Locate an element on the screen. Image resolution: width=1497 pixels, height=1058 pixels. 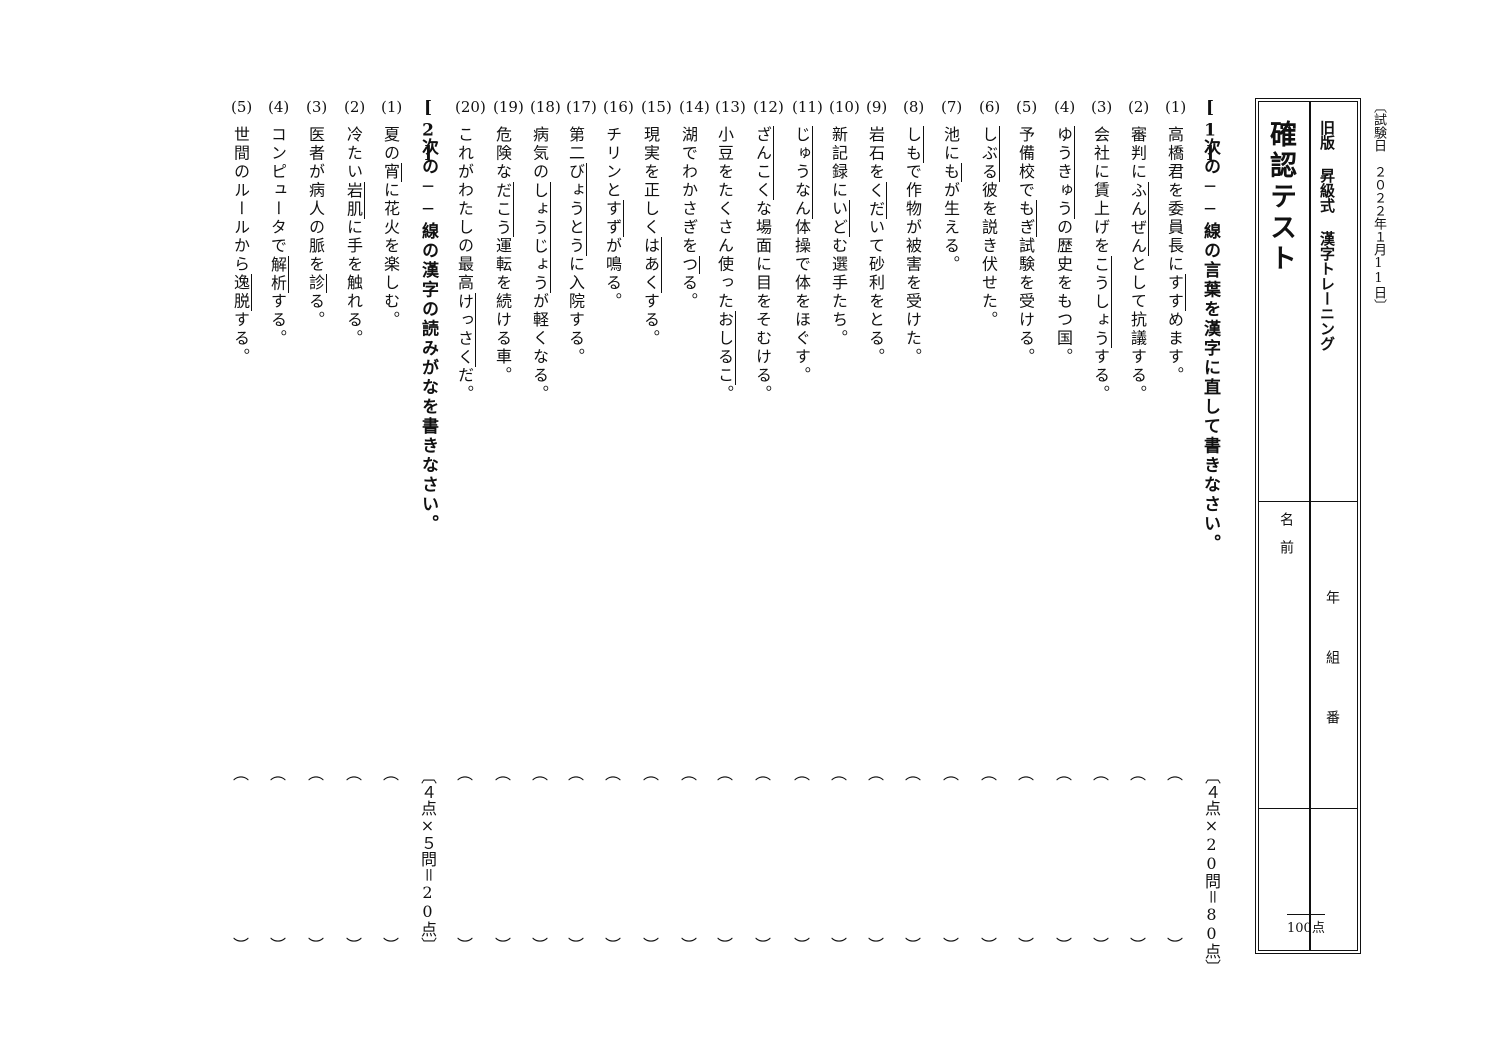
question-text: 医者が病人の脈を診る。 is located at coordinates (316, 228).